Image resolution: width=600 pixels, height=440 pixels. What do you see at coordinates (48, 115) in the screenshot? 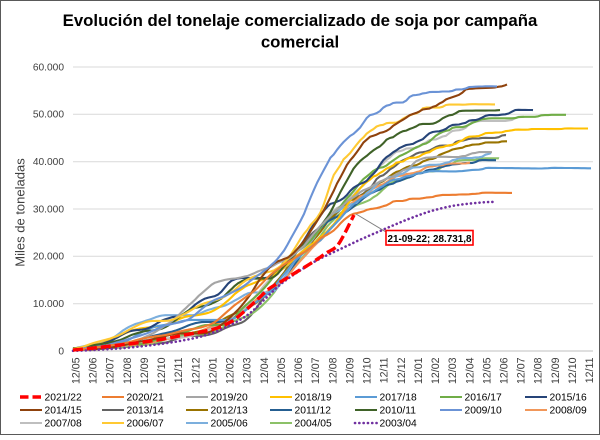
I see `svg-text: 50.000` at bounding box center [48, 115].